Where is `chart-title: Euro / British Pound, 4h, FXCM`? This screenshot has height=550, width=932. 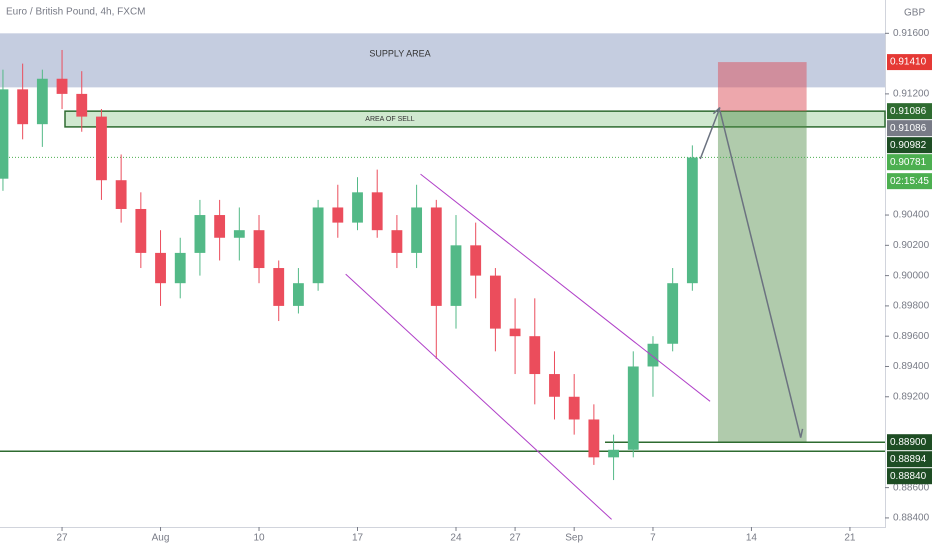
chart-title: Euro / British Pound, 4h, FXCM is located at coordinates (76, 12).